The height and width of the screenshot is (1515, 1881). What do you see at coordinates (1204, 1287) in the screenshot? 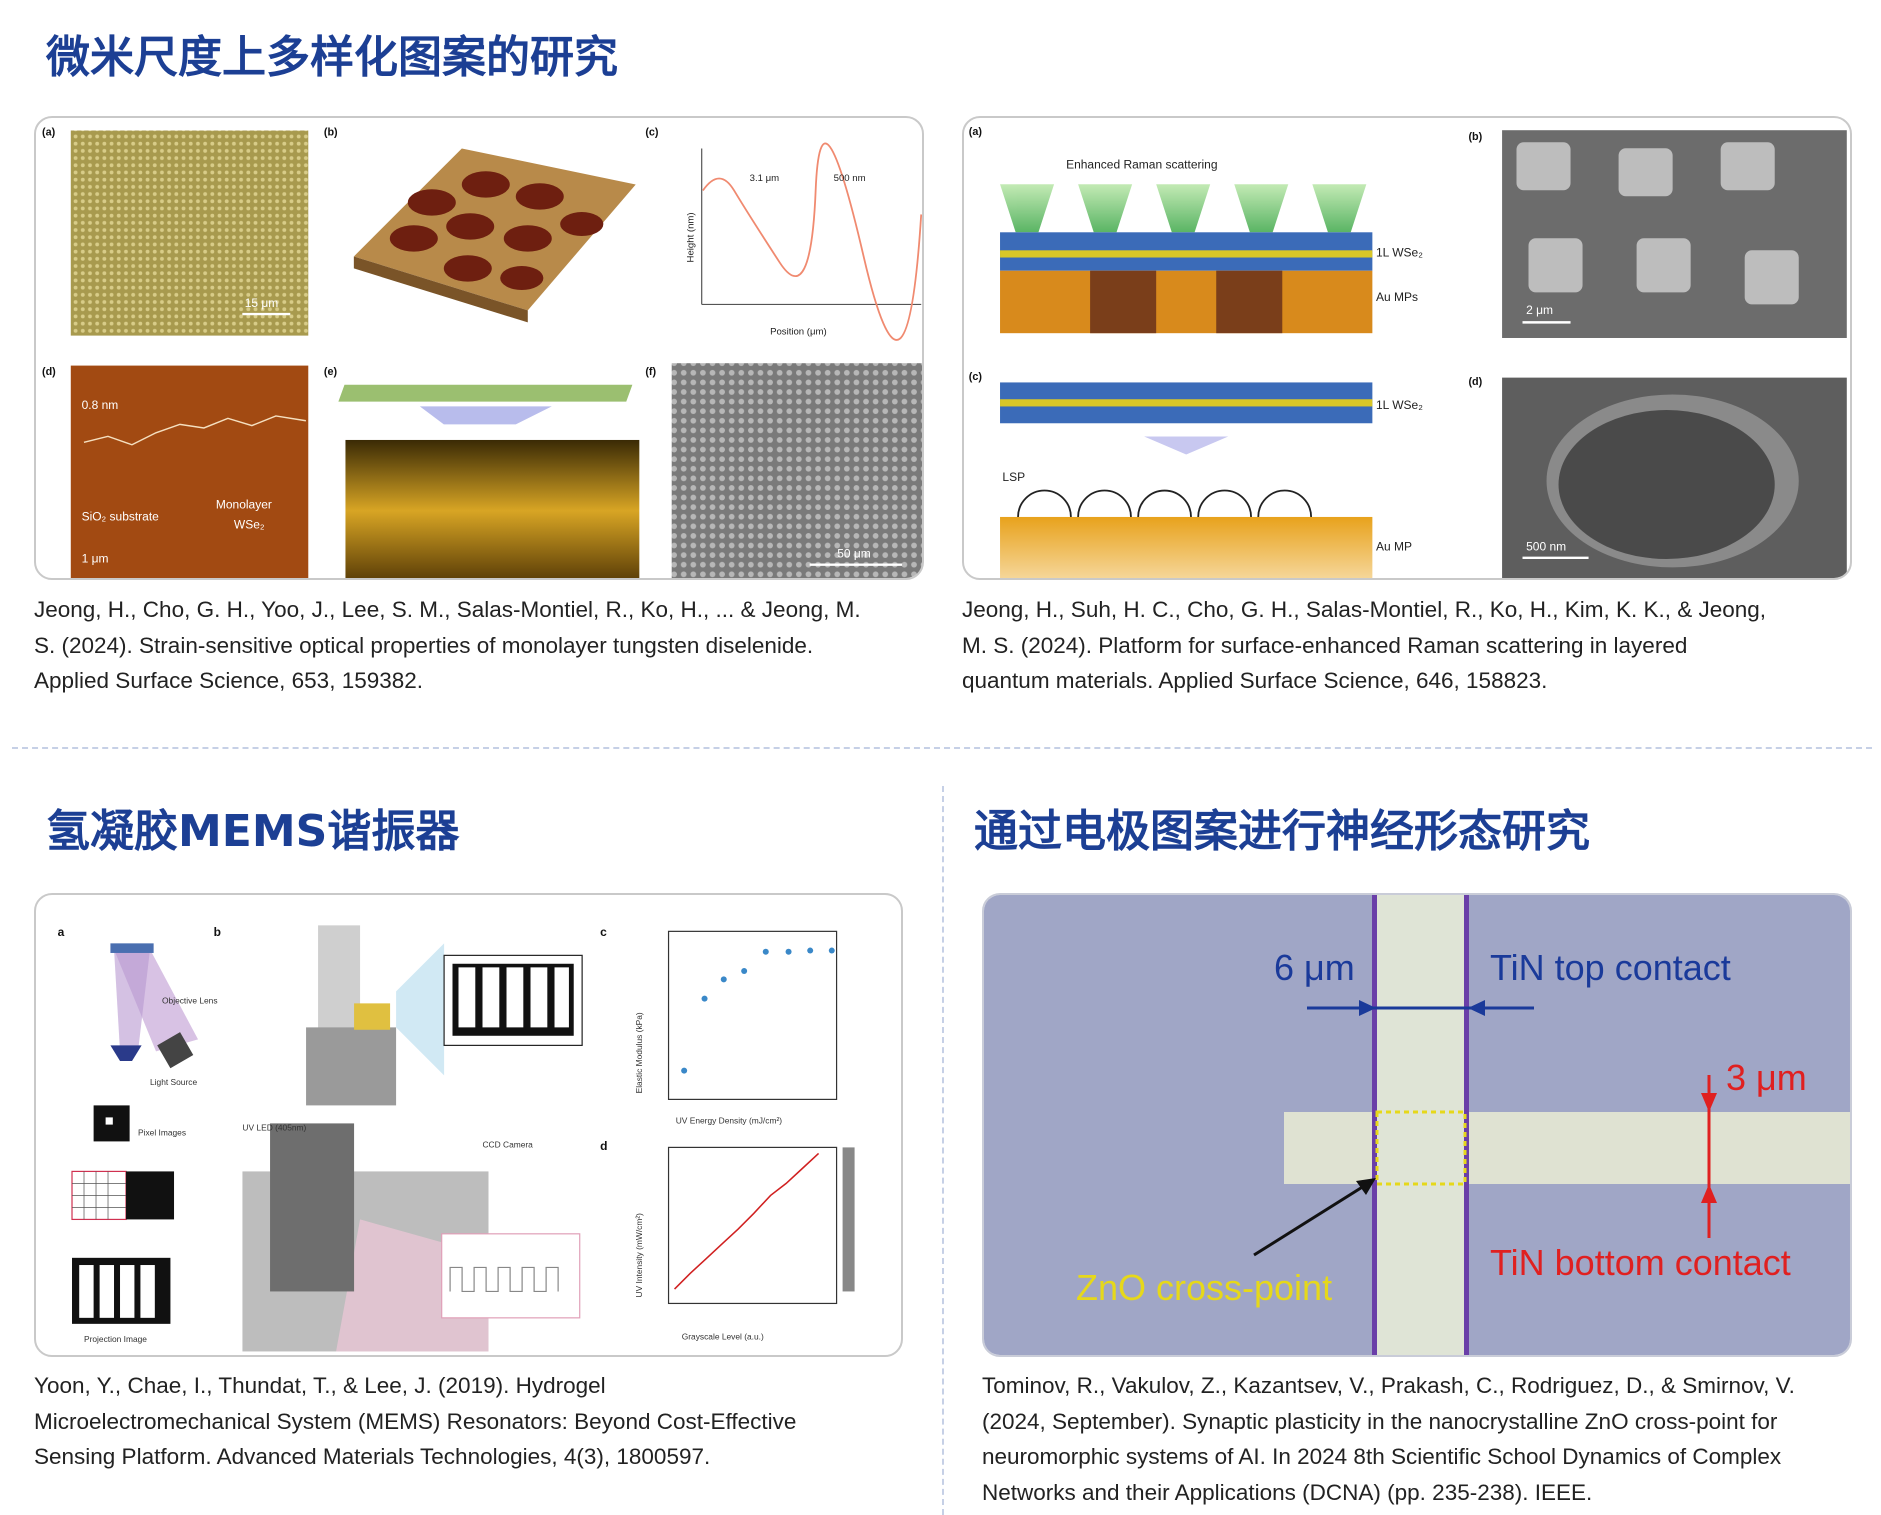
I see `figure-label: ZnO cross-point` at bounding box center [1204, 1287].